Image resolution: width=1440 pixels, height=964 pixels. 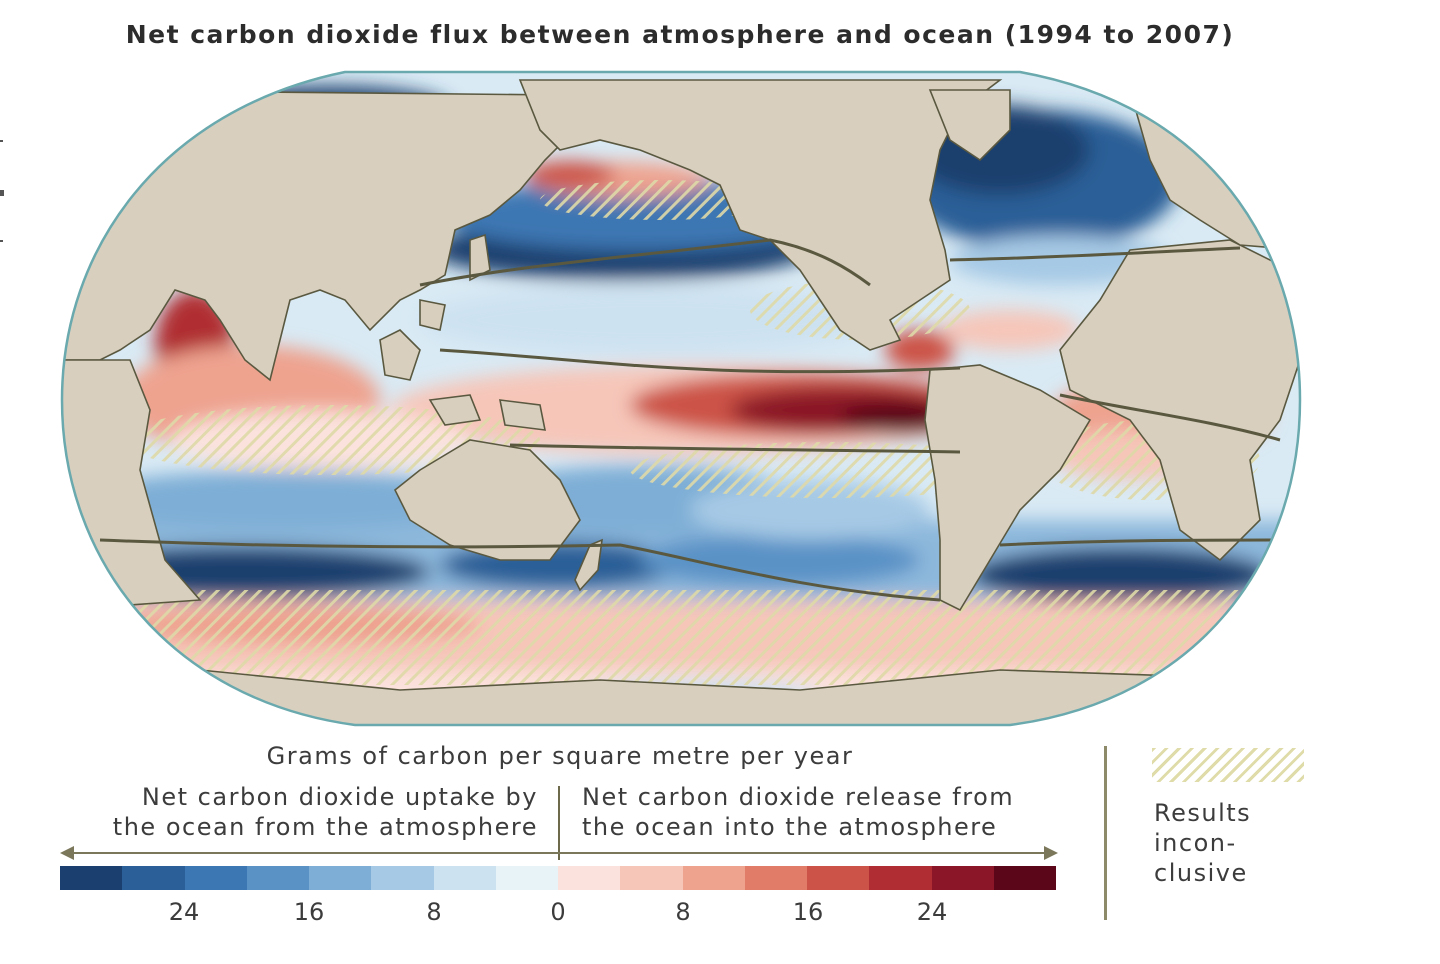 I want to click on legend-arrow-line, so click(x=558, y=853).